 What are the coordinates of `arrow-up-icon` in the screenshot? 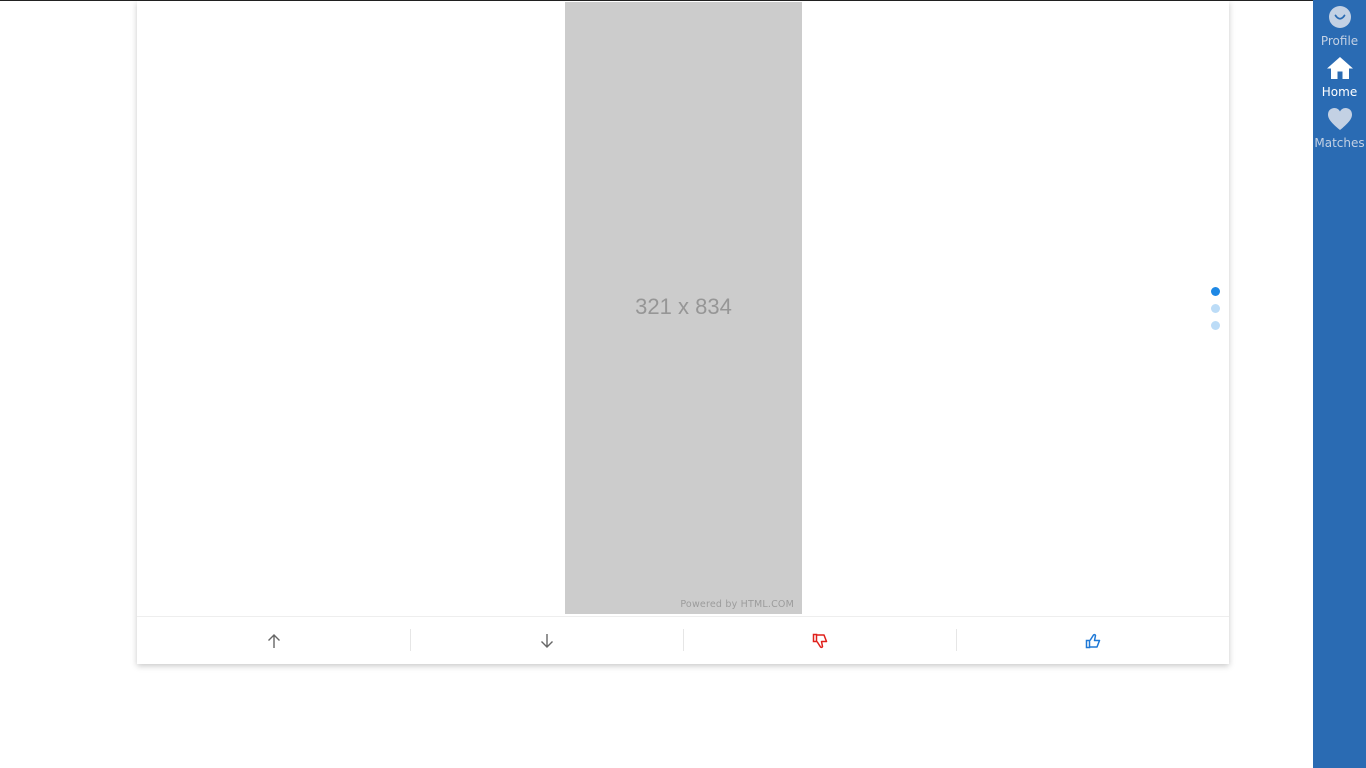 It's located at (274, 641).